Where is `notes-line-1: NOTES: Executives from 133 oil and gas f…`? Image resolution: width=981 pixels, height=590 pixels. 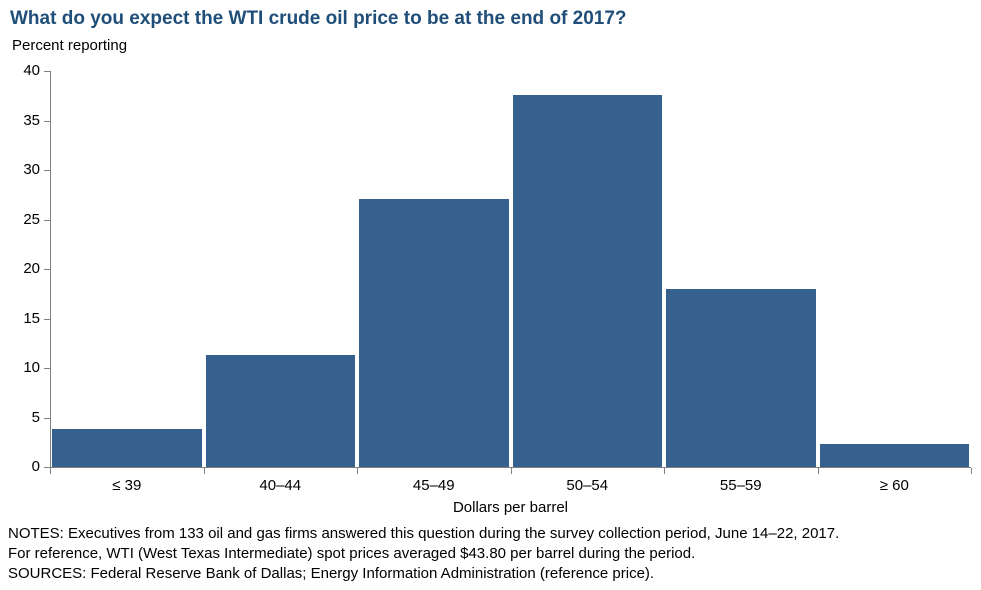 notes-line-1: NOTES: Executives from 133 oil and gas f… is located at coordinates (424, 533).